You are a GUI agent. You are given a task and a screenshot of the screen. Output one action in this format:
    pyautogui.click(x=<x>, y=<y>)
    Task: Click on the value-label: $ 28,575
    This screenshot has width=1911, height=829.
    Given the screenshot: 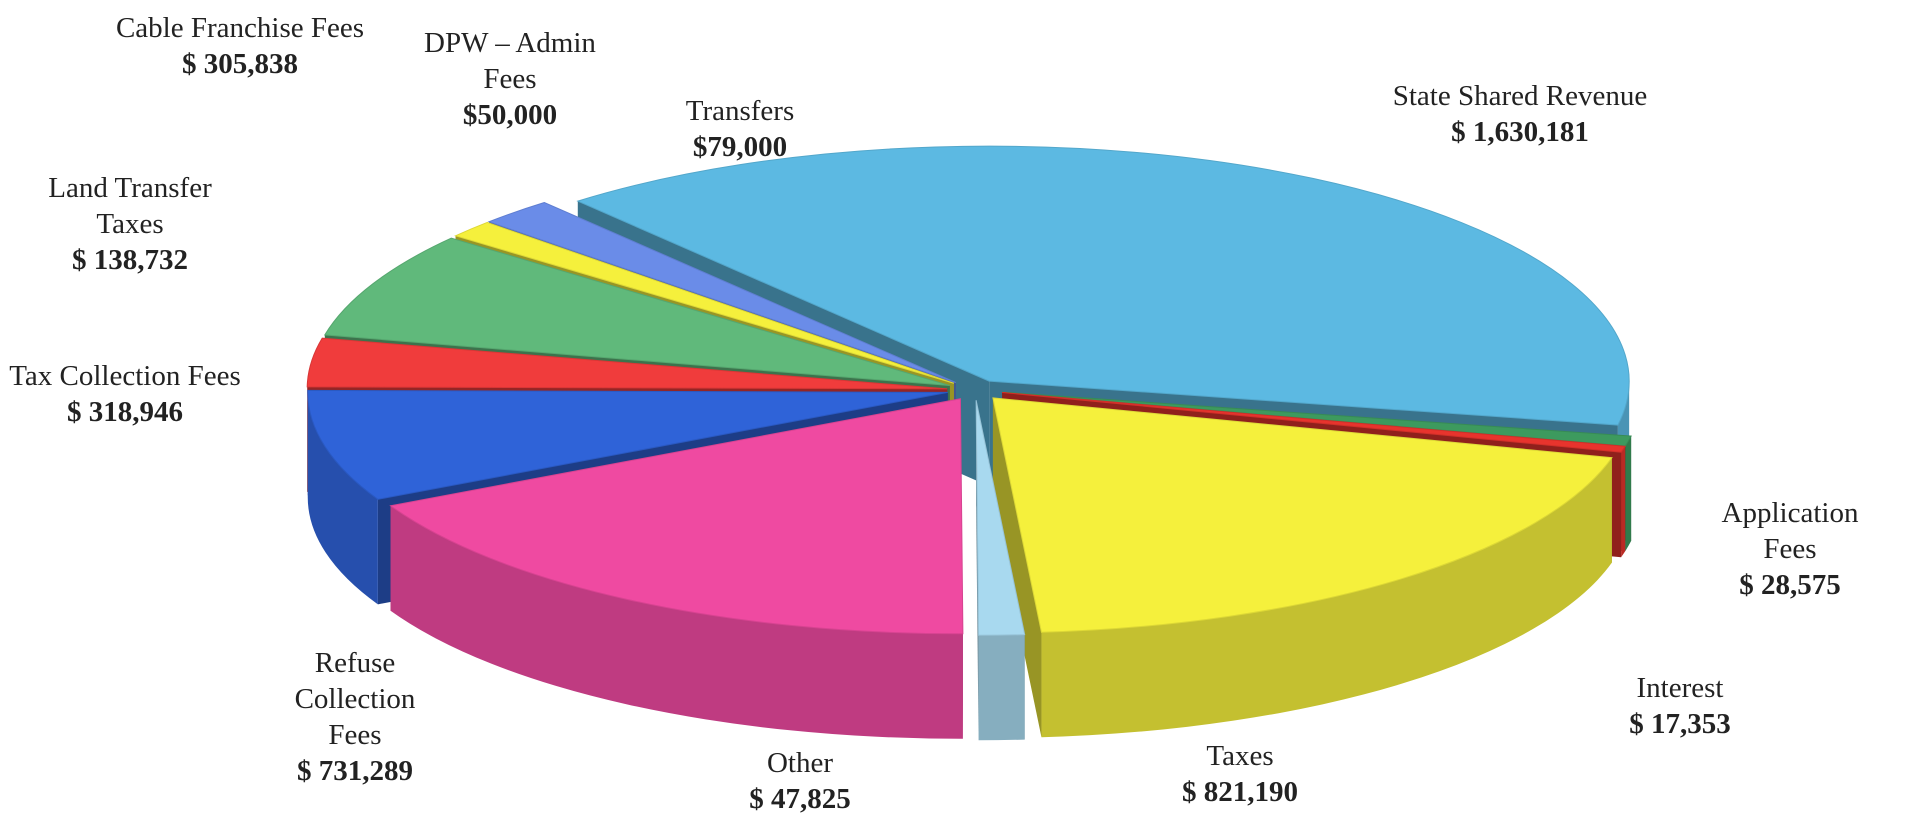 What is the action you would take?
    pyautogui.click(x=1790, y=585)
    